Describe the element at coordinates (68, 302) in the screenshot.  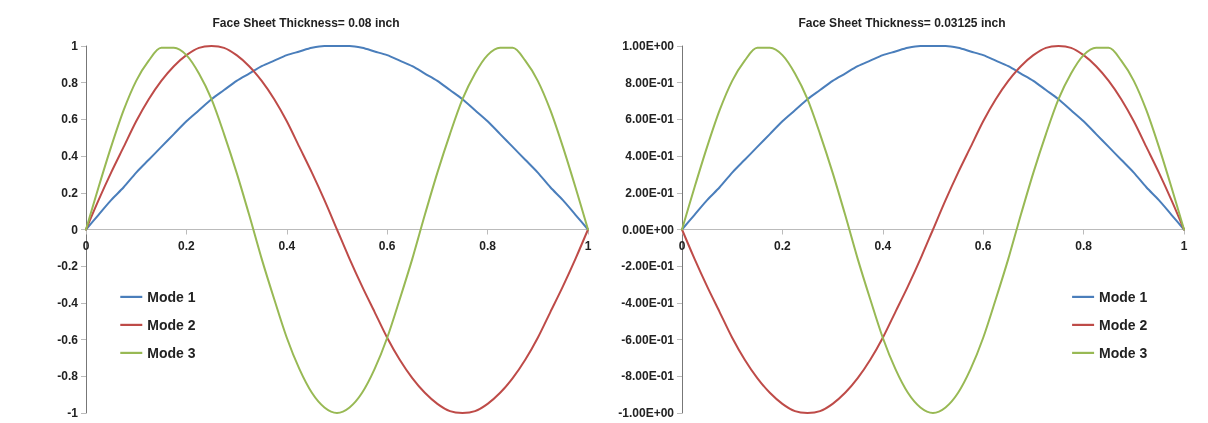
I see `y-tick-label: -0.4` at that location.